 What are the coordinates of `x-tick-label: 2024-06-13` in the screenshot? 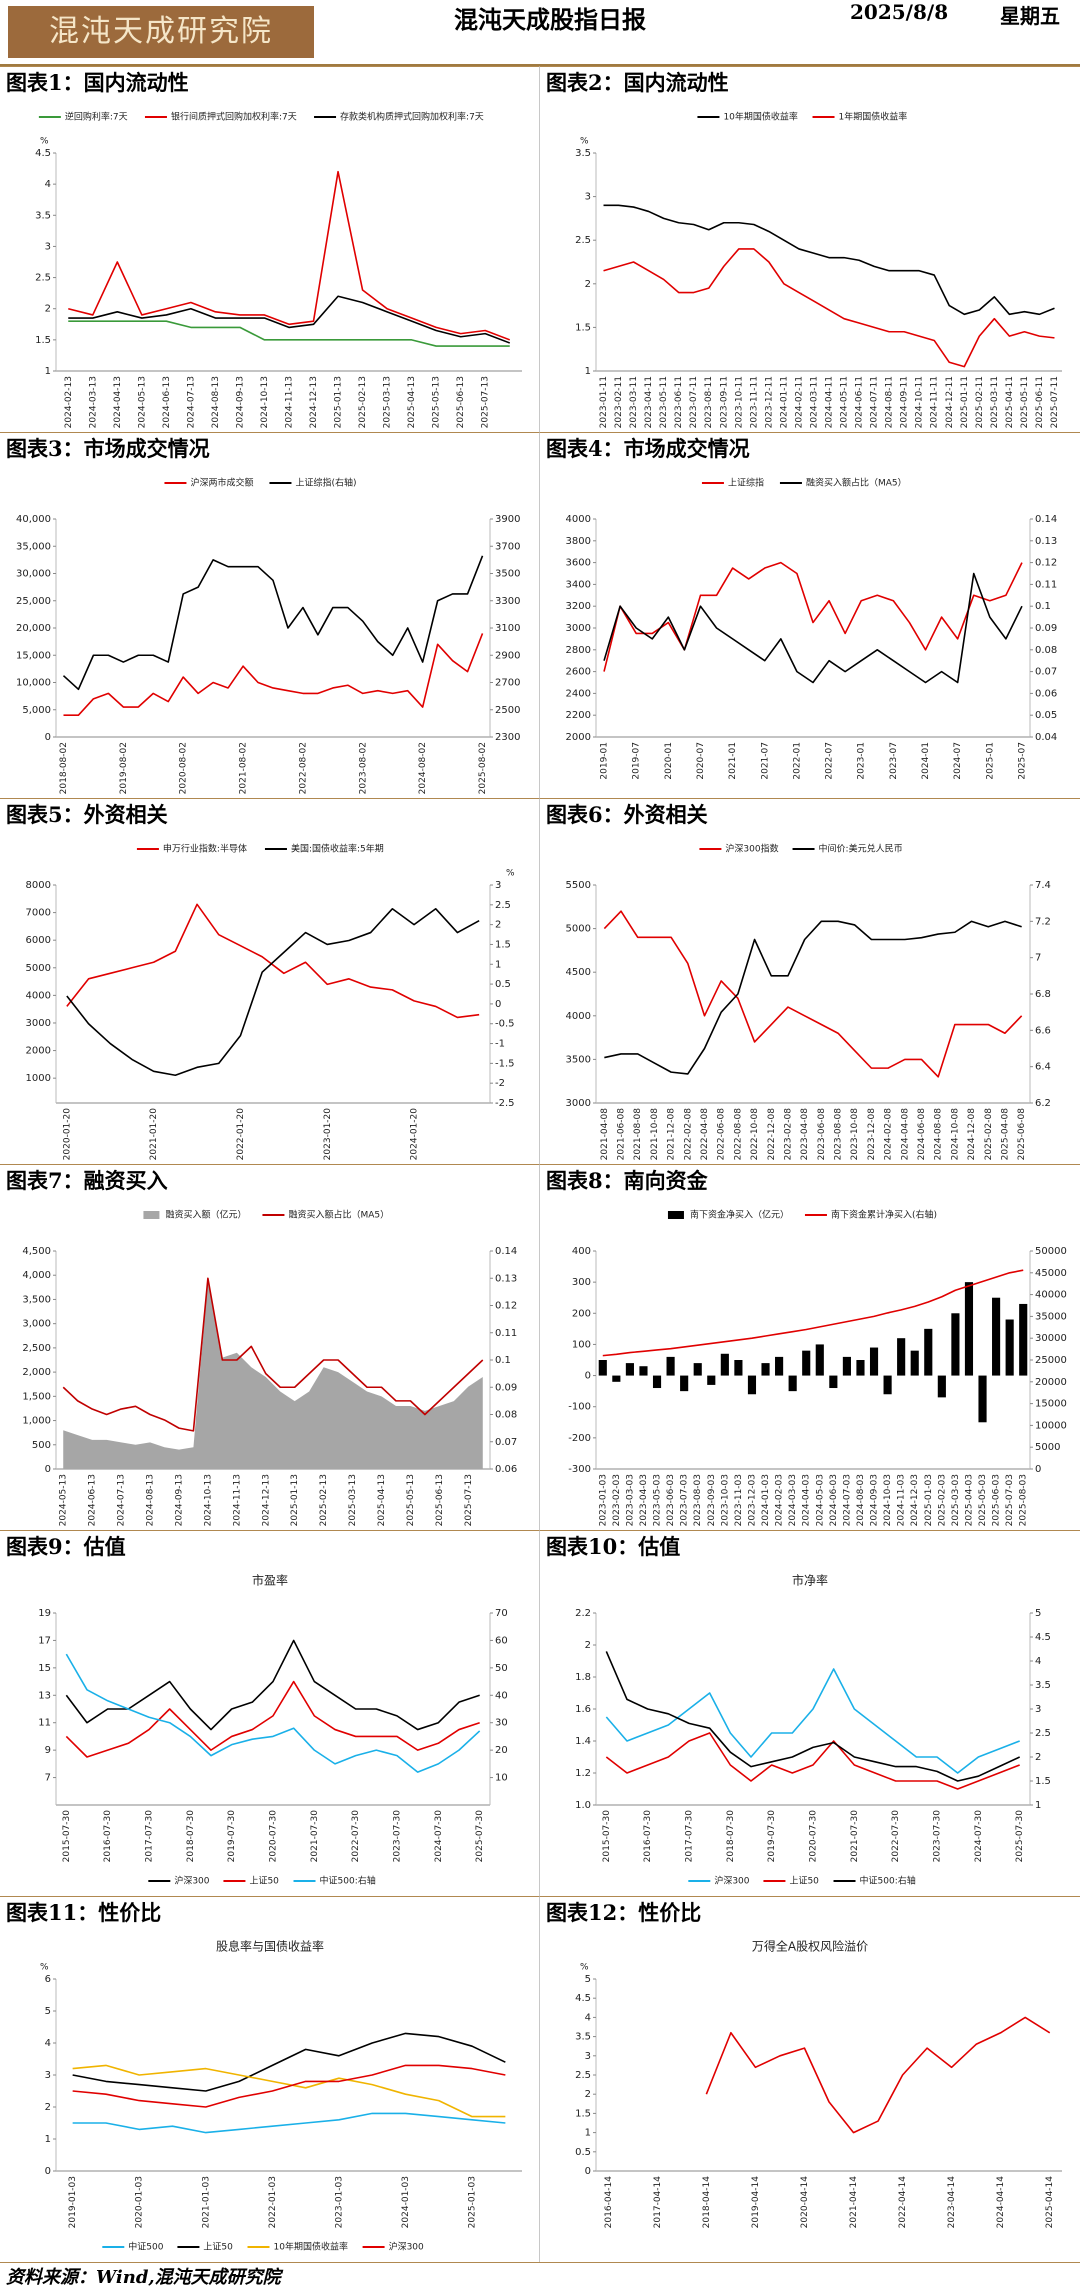 It's located at (93, 1500).